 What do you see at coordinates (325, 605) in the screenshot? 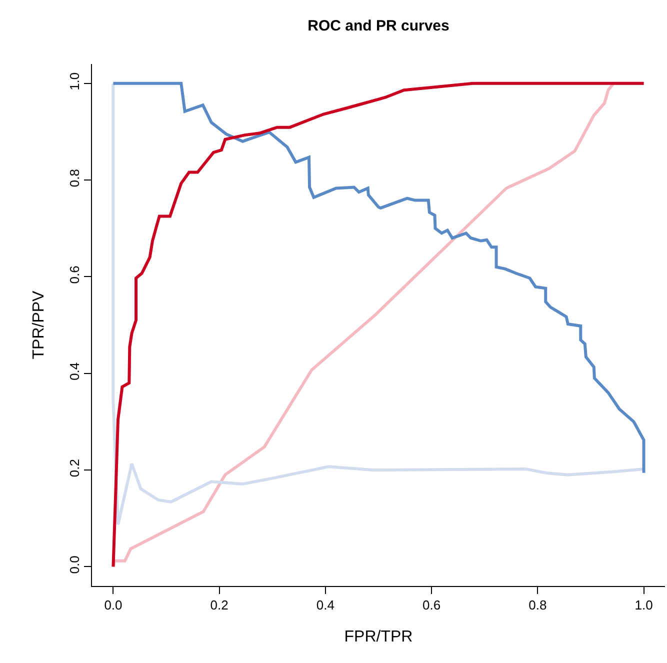
I see `x-tick-label: 0.4` at bounding box center [325, 605].